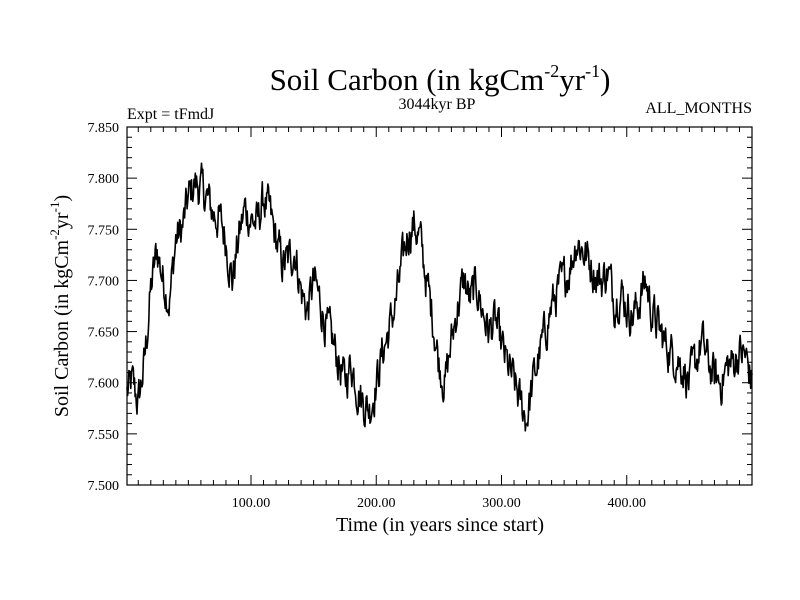 Image resolution: width=800 pixels, height=600 pixels. I want to click on x-tick-label: 300.00, so click(501, 503).